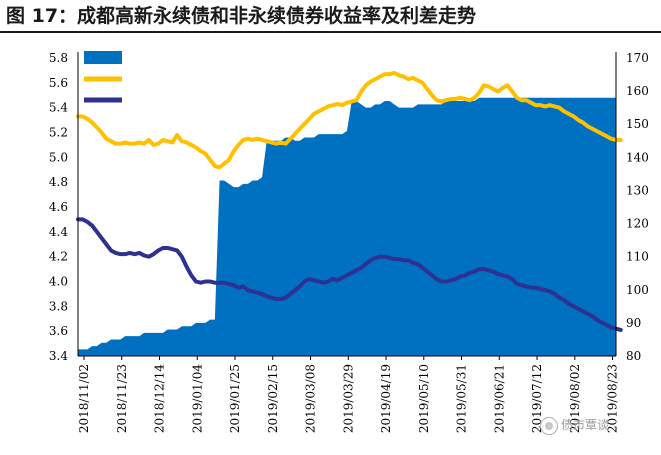 The height and width of the screenshot is (455, 661). I want to click on y-right-tick-label: 160, so click(637, 91).